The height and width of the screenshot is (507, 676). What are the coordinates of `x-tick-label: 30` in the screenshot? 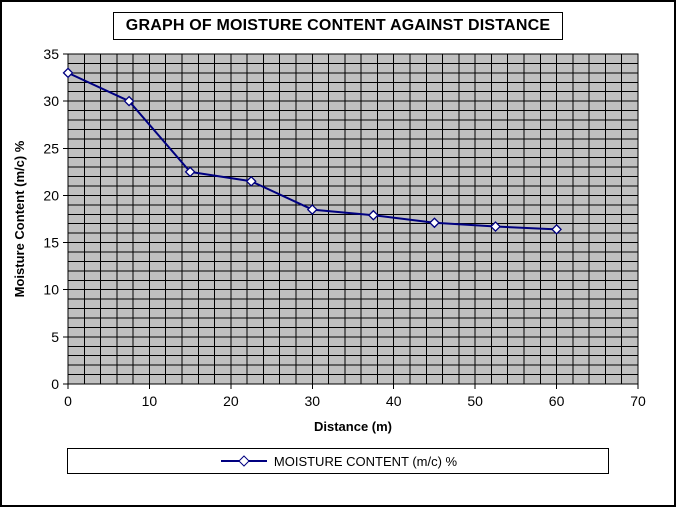 It's located at (312, 401).